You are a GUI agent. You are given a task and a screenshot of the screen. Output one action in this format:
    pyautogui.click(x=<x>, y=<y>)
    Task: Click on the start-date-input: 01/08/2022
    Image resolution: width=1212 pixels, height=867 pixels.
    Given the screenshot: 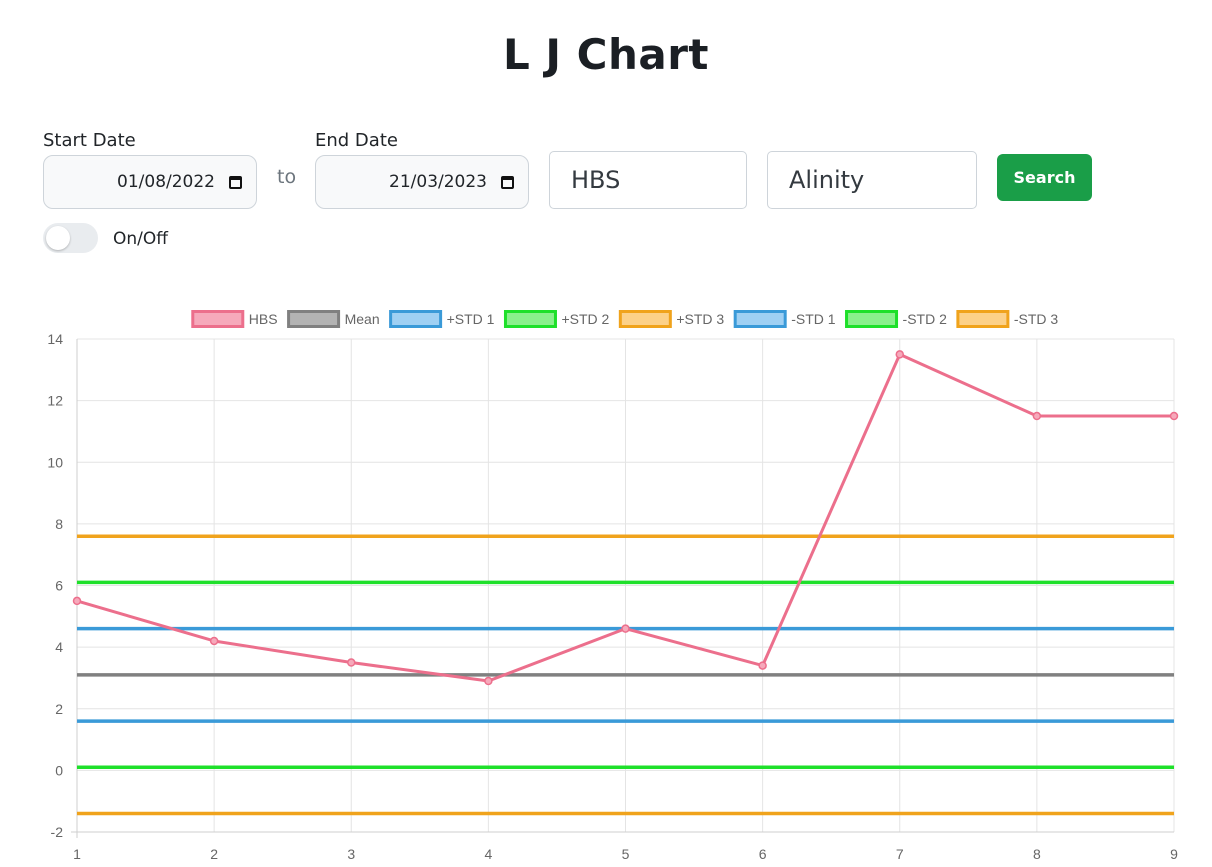 What is the action you would take?
    pyautogui.click(x=150, y=182)
    